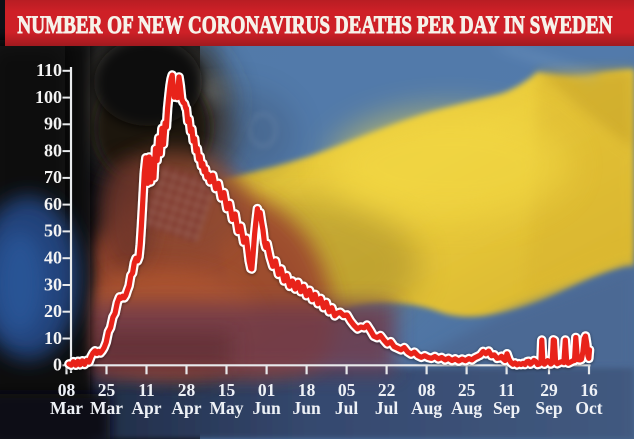  What do you see at coordinates (387, 390) in the screenshot?
I see `svg-text: 22` at bounding box center [387, 390].